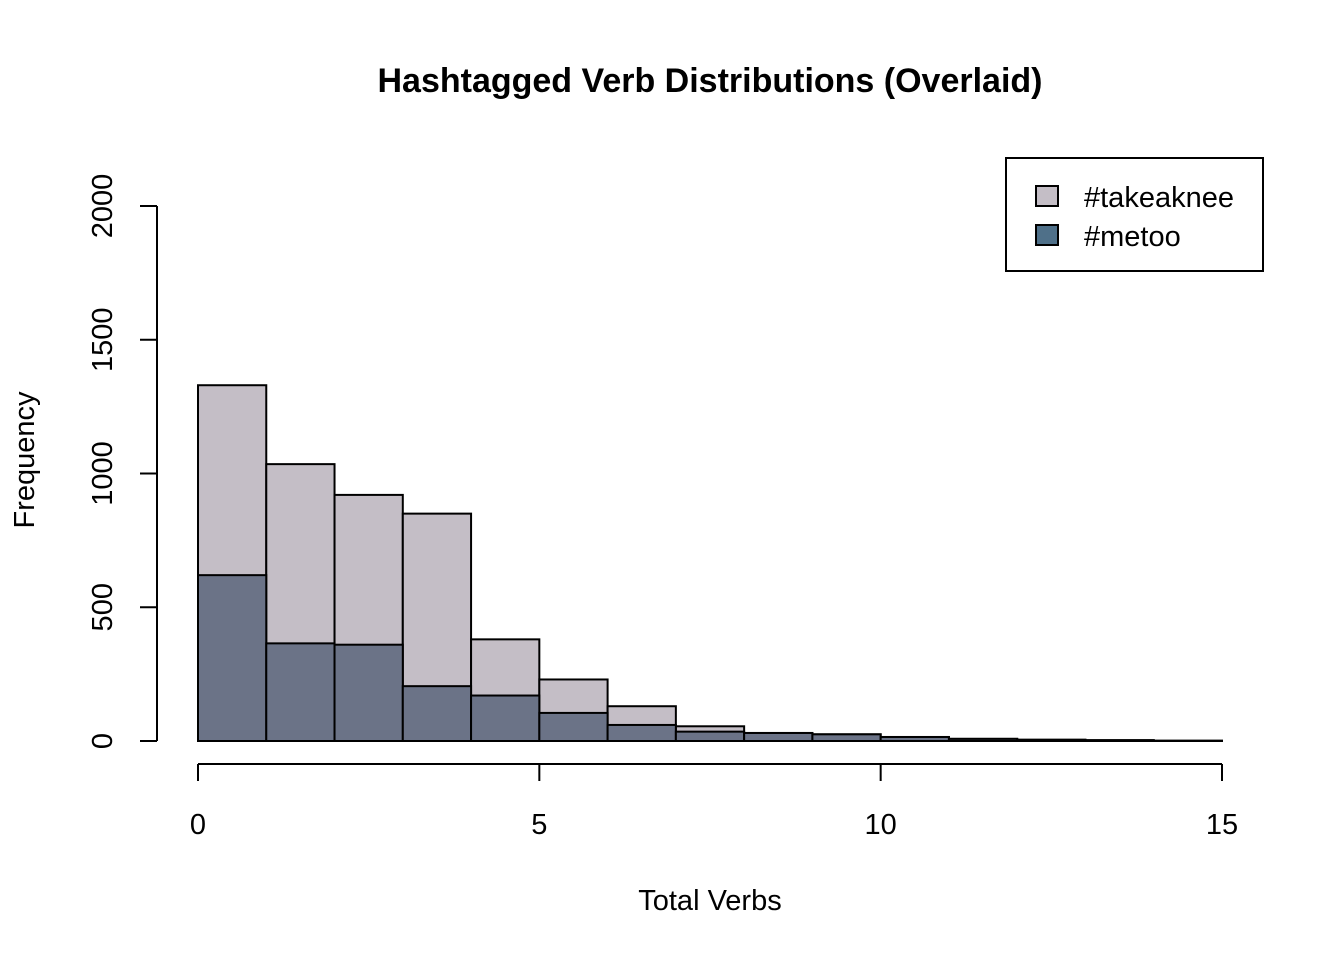  I want to click on x-axis-label: Total Verbs, so click(709, 901).